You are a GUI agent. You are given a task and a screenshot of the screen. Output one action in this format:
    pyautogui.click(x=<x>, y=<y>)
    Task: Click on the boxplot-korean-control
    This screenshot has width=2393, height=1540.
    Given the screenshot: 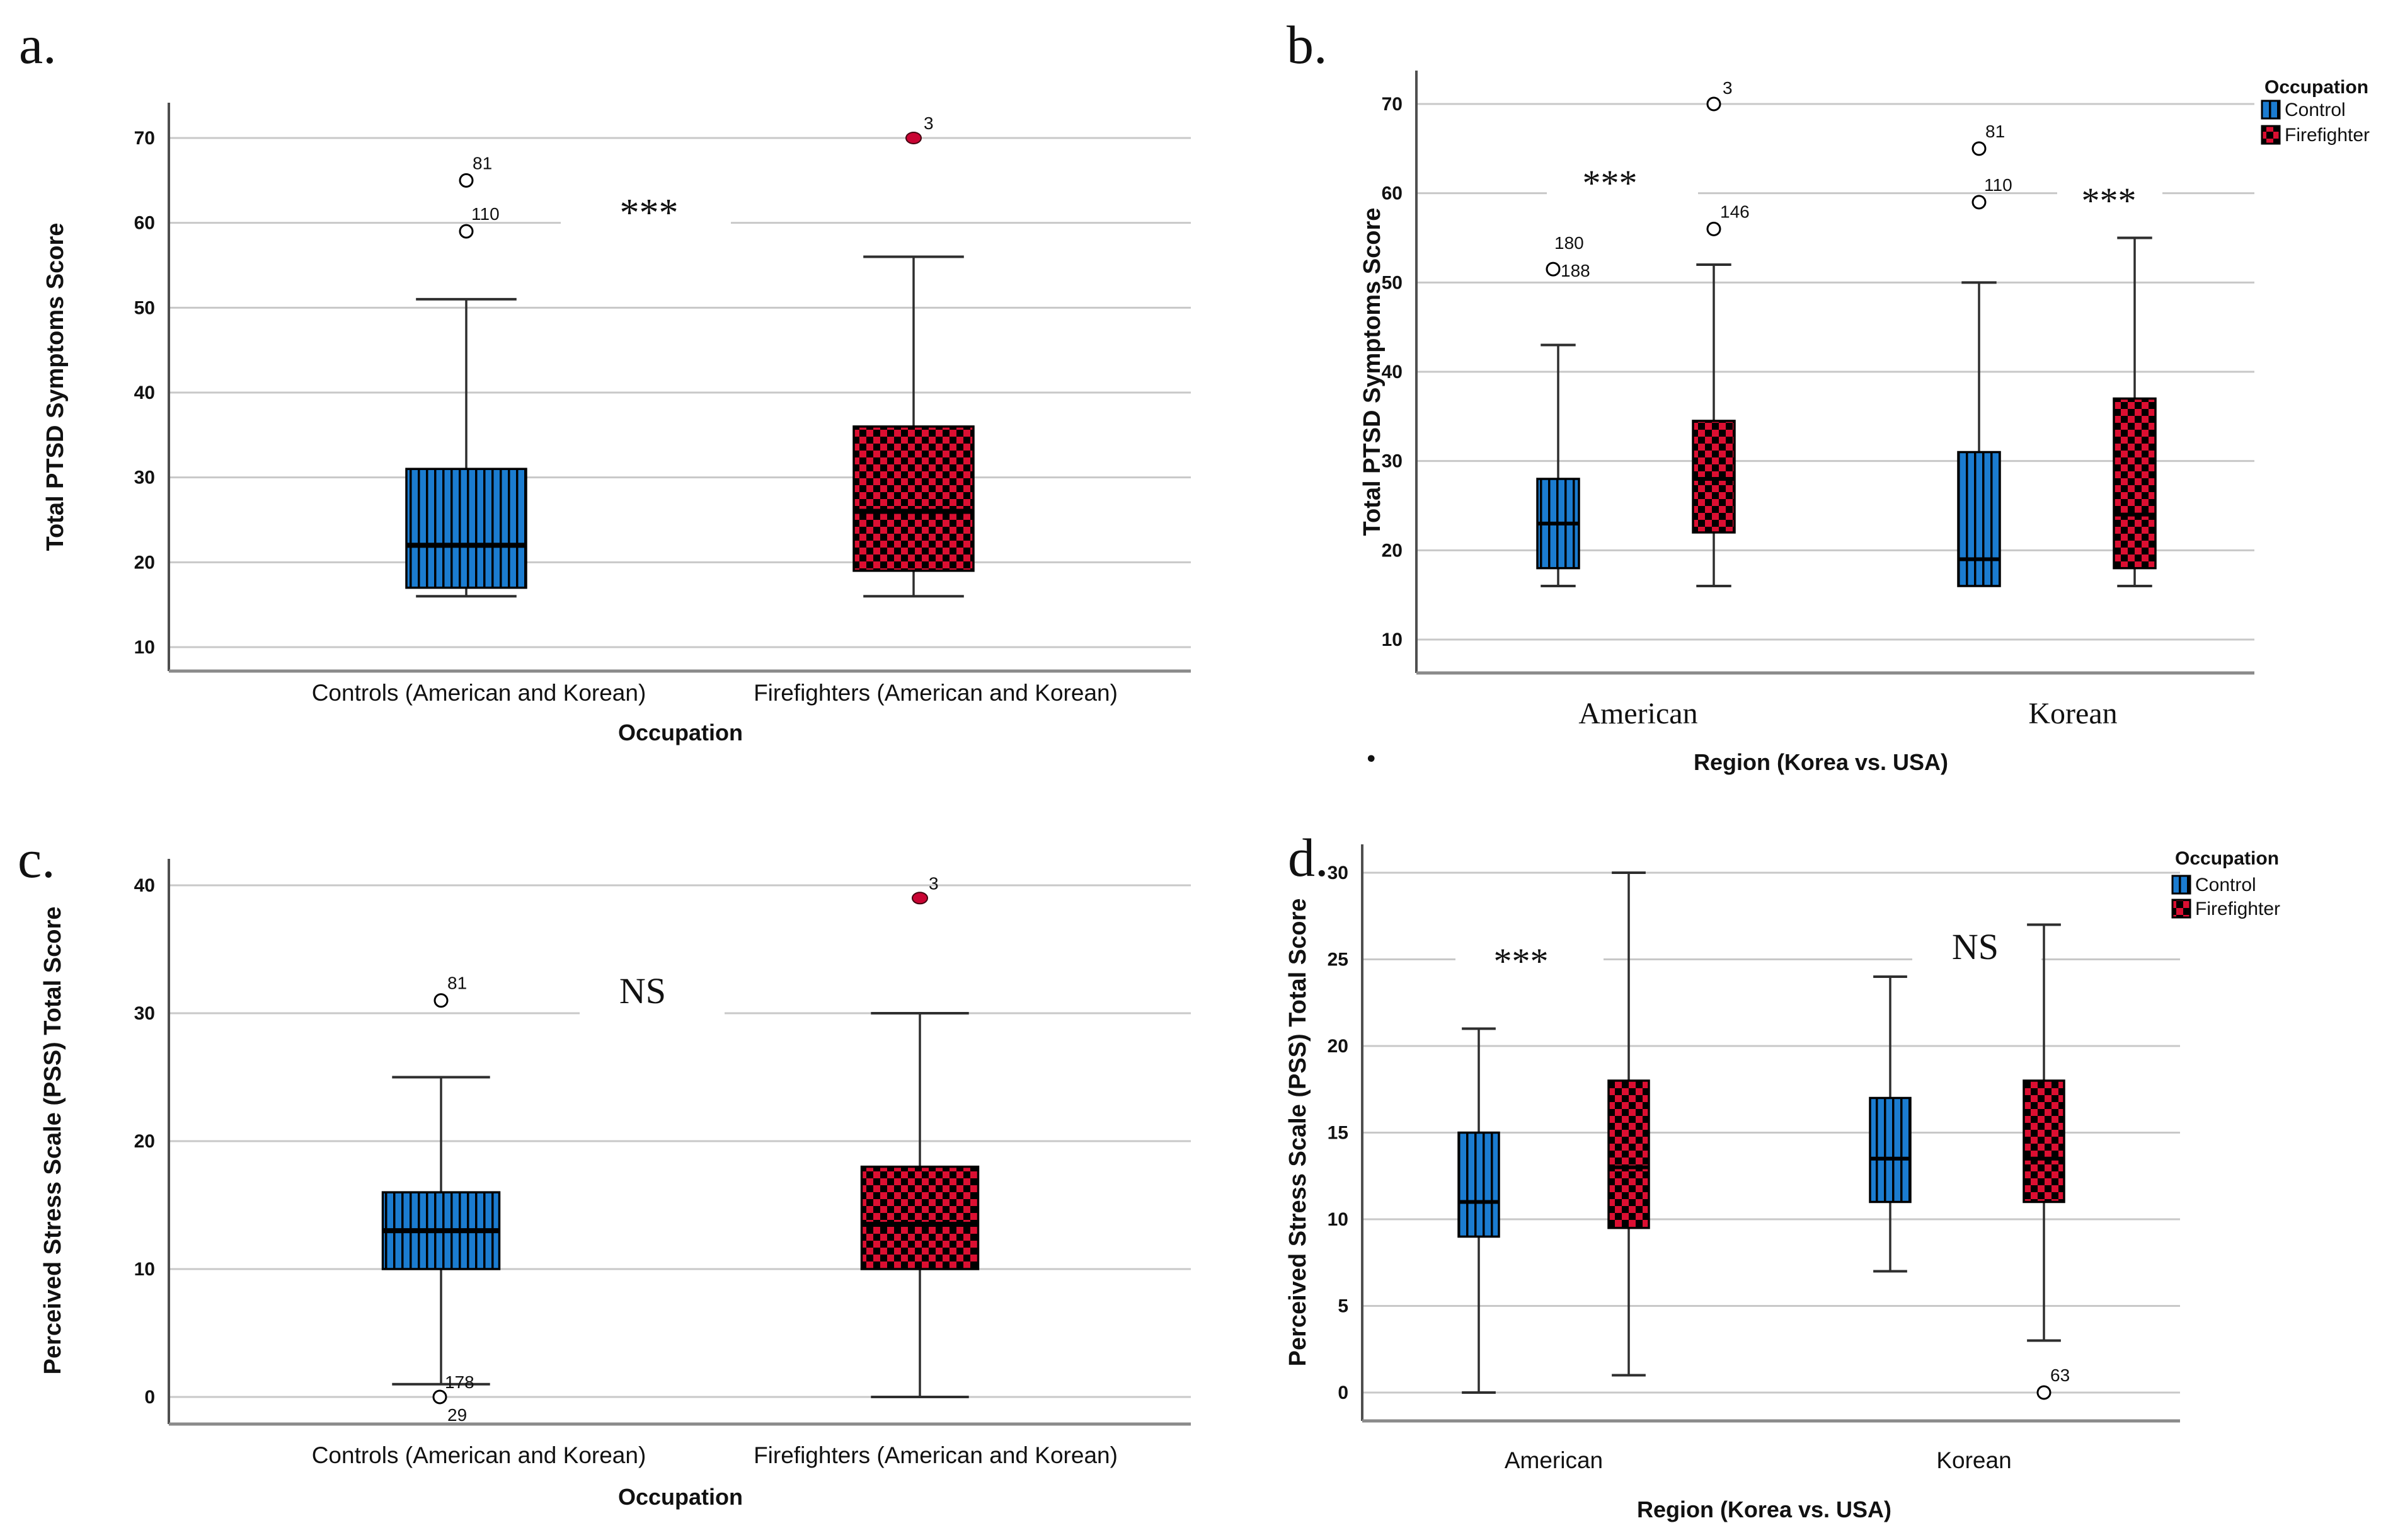 What is the action you would take?
    pyautogui.click(x=1891, y=1124)
    